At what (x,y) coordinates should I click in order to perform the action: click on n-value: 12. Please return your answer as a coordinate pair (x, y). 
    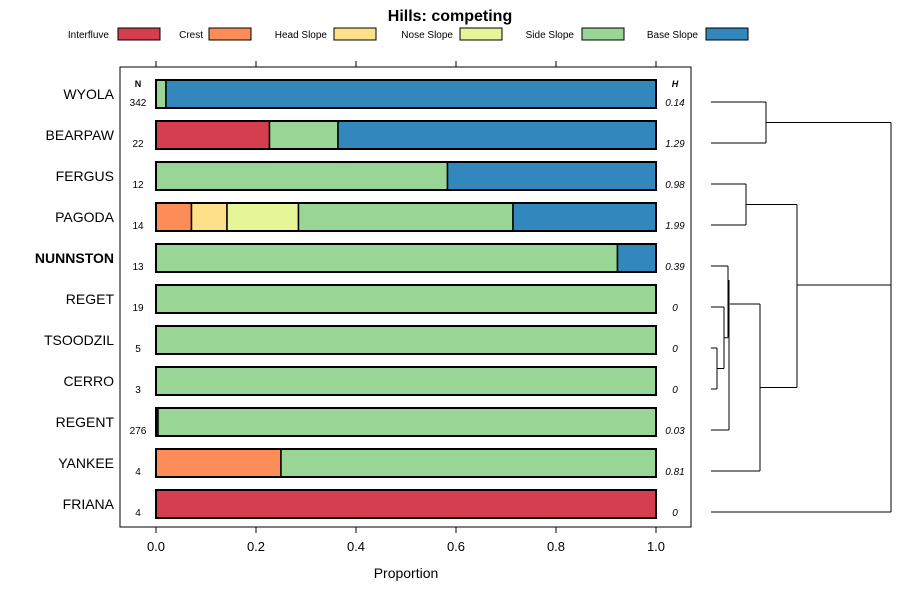
    Looking at the image, I should click on (138, 185).